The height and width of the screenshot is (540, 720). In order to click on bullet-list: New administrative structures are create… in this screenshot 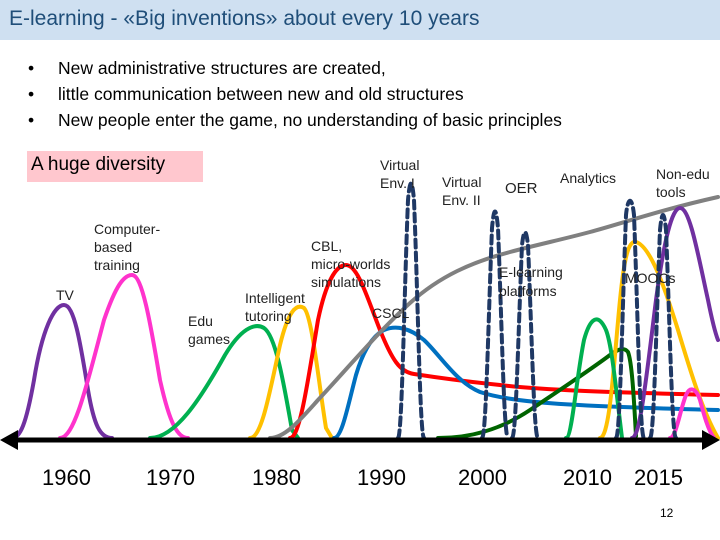, I will do `click(295, 94)`.